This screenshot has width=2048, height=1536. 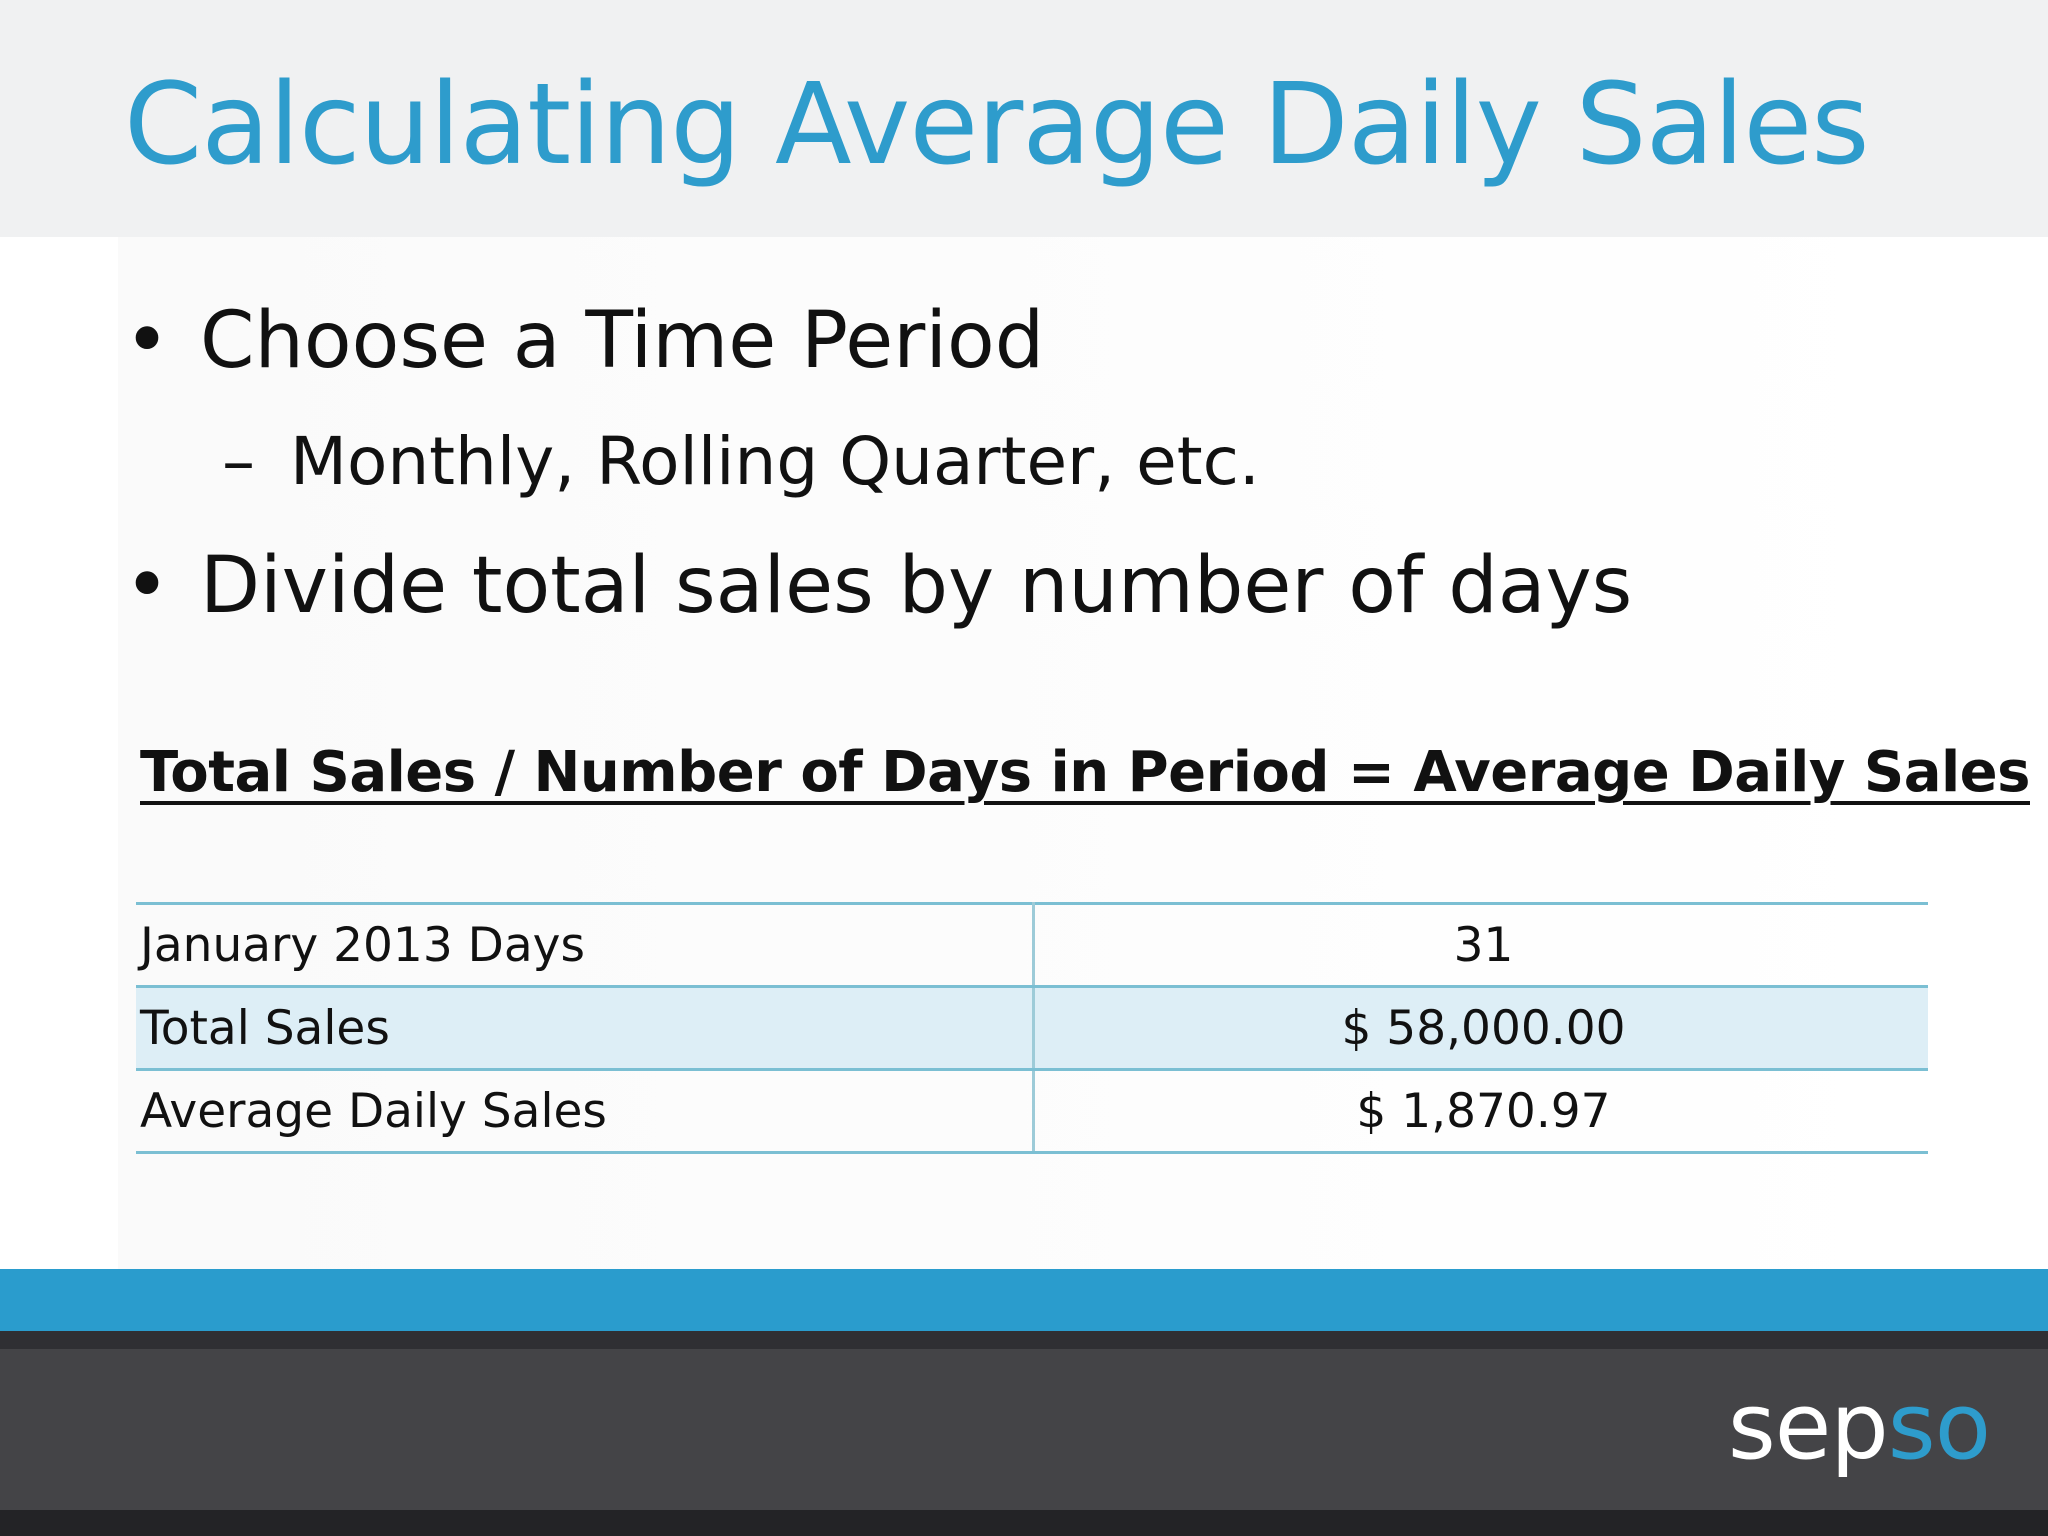 I want to click on row-value: $ 58,000.00, so click(x=1480, y=1028).